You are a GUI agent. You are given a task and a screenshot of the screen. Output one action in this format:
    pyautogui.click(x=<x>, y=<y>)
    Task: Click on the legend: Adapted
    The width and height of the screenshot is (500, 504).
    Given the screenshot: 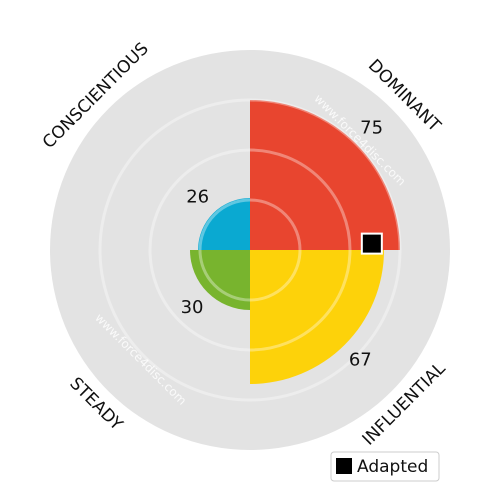 What is the action you would take?
    pyautogui.click(x=385, y=466)
    